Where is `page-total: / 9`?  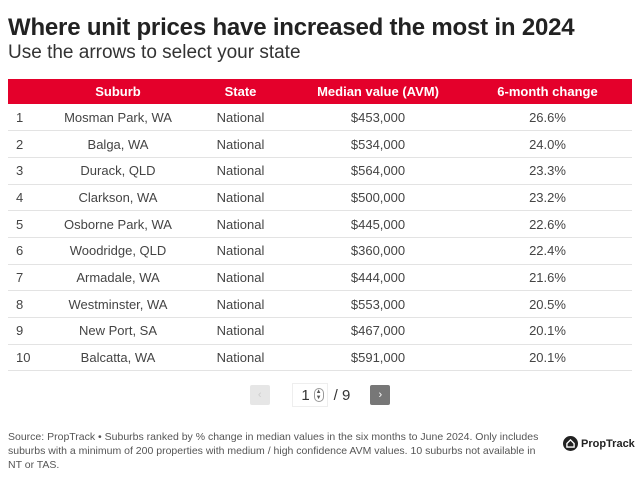 page-total: / 9 is located at coordinates (342, 395).